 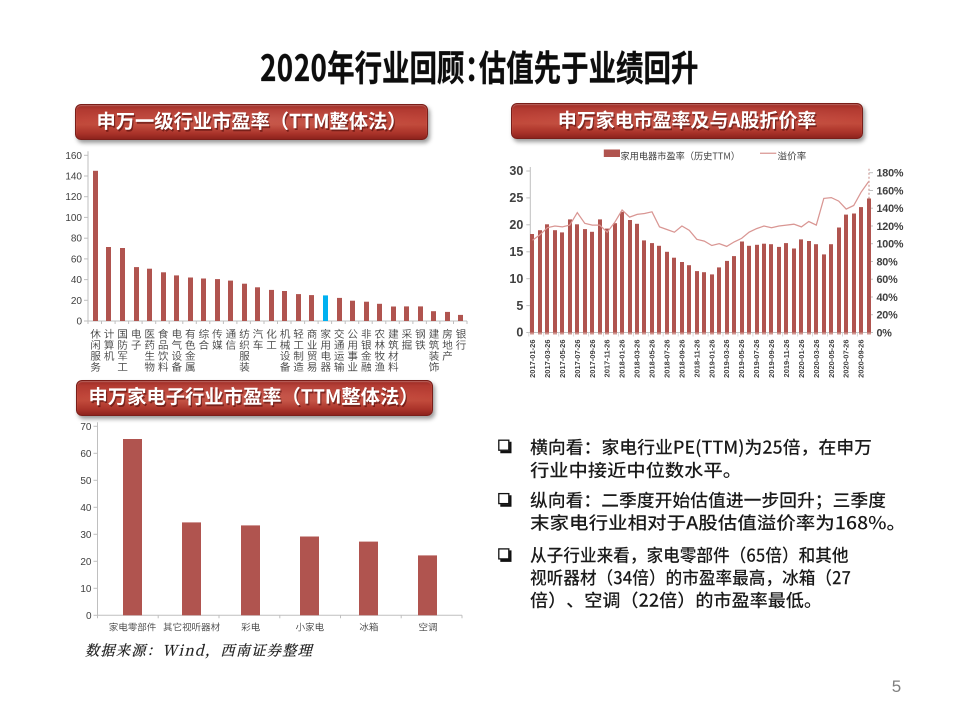 What do you see at coordinates (73, 177) in the screenshot?
I see `svg-text: 140` at bounding box center [73, 177].